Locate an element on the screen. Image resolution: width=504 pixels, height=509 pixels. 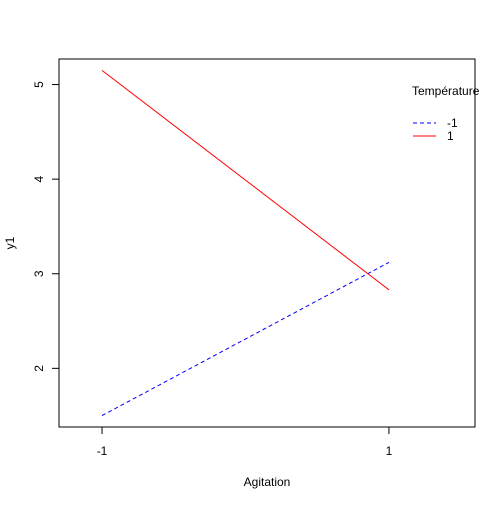
y-axis-label: y1 is located at coordinates (10, 242).